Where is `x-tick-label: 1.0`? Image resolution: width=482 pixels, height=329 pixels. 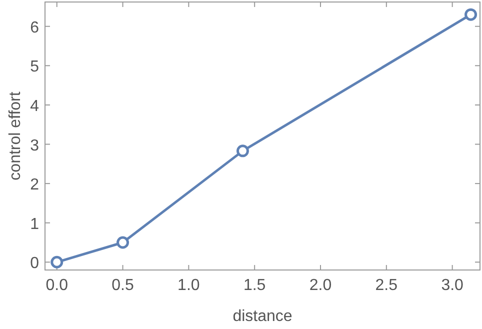 x-tick-label: 1.0 is located at coordinates (189, 285).